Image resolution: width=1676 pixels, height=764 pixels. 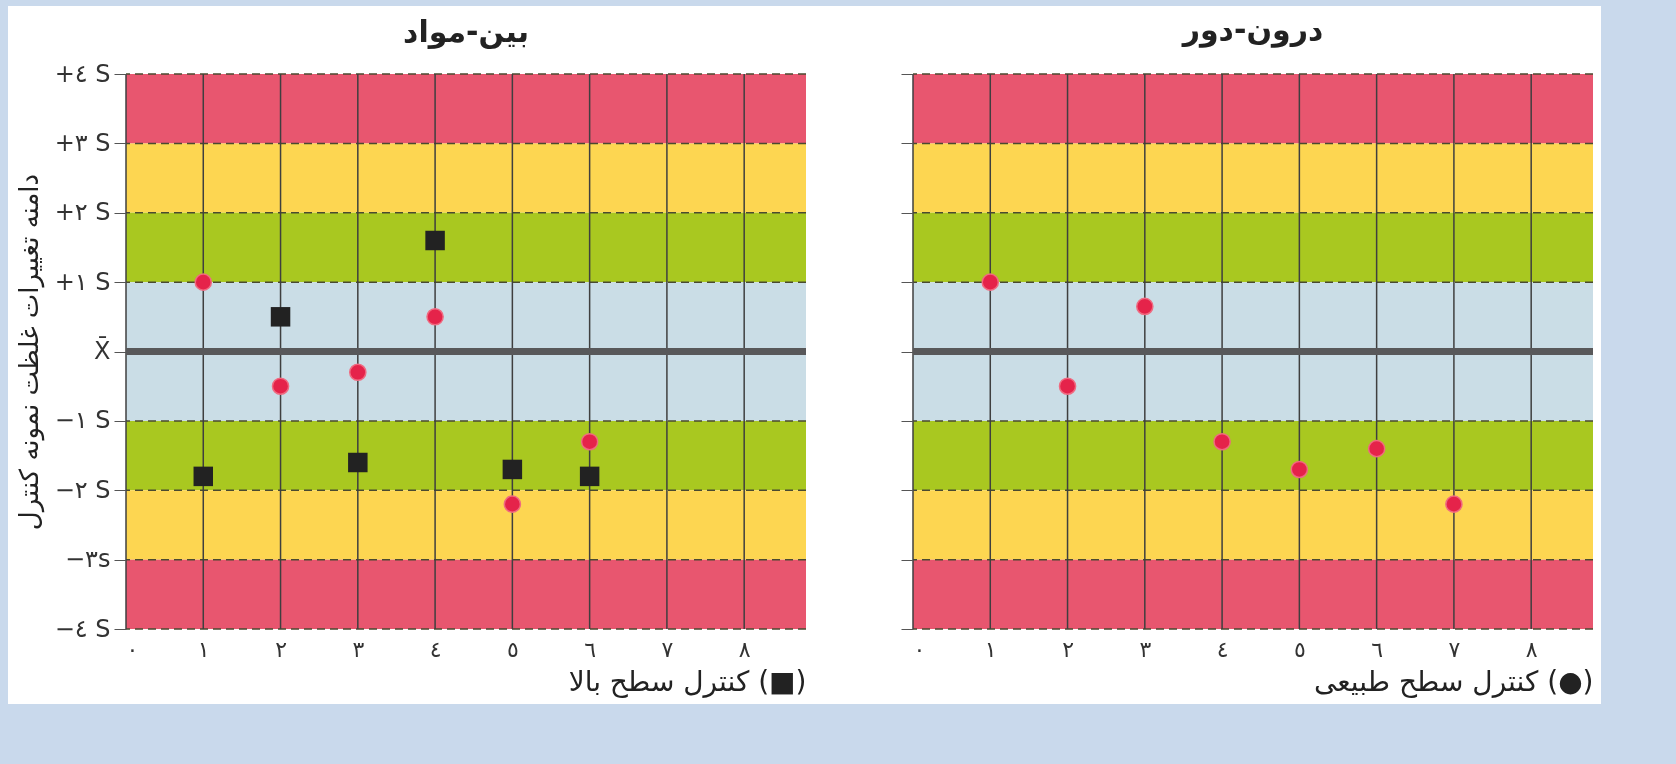 I want to click on y-tick-label: +١ S, so click(x=82, y=281).